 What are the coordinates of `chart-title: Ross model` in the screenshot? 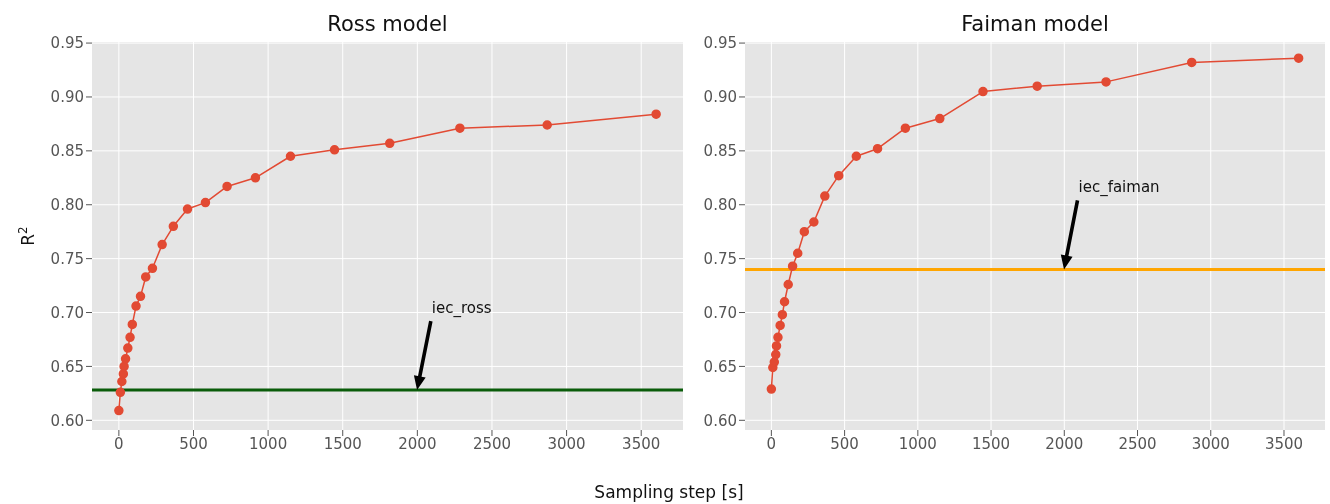 It's located at (387, 24).